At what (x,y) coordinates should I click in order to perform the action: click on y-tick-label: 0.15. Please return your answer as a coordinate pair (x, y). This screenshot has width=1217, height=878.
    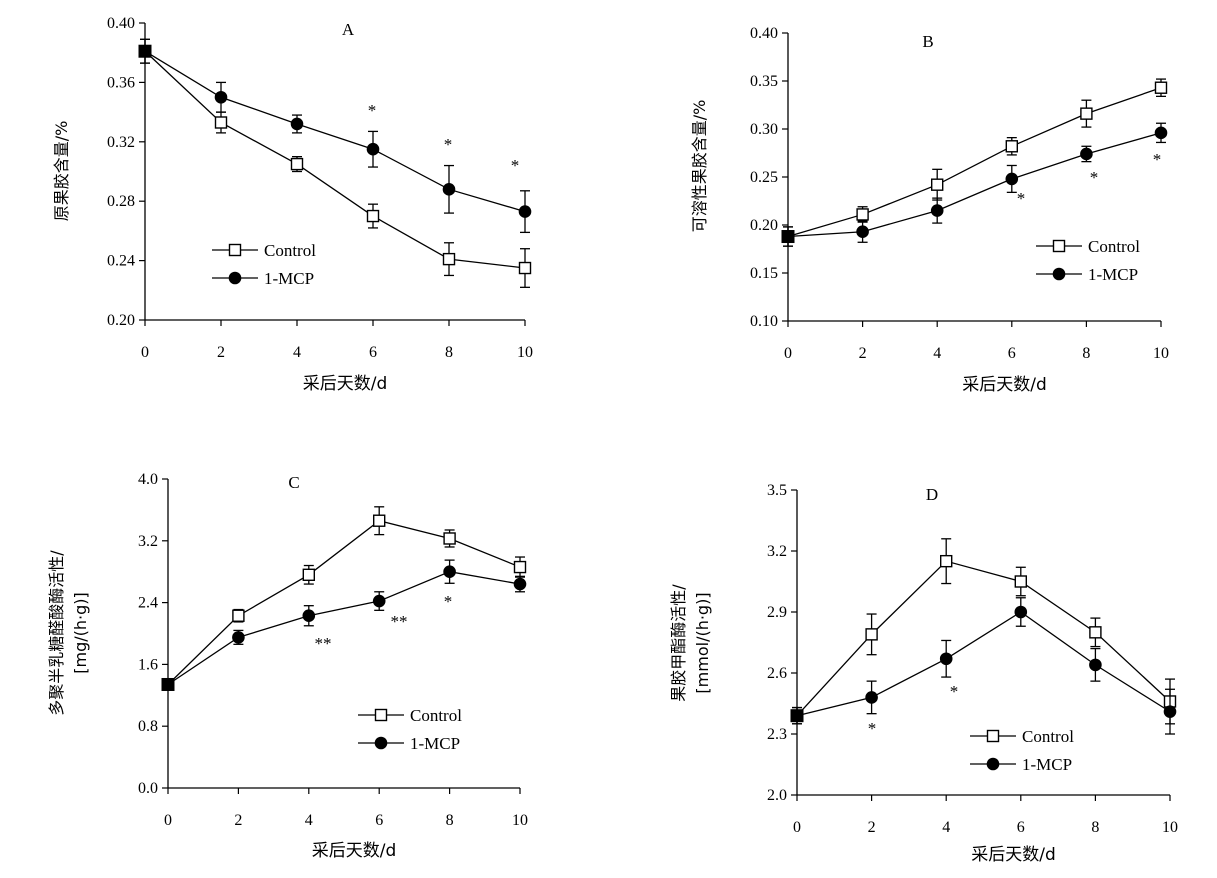
    Looking at the image, I should click on (764, 273).